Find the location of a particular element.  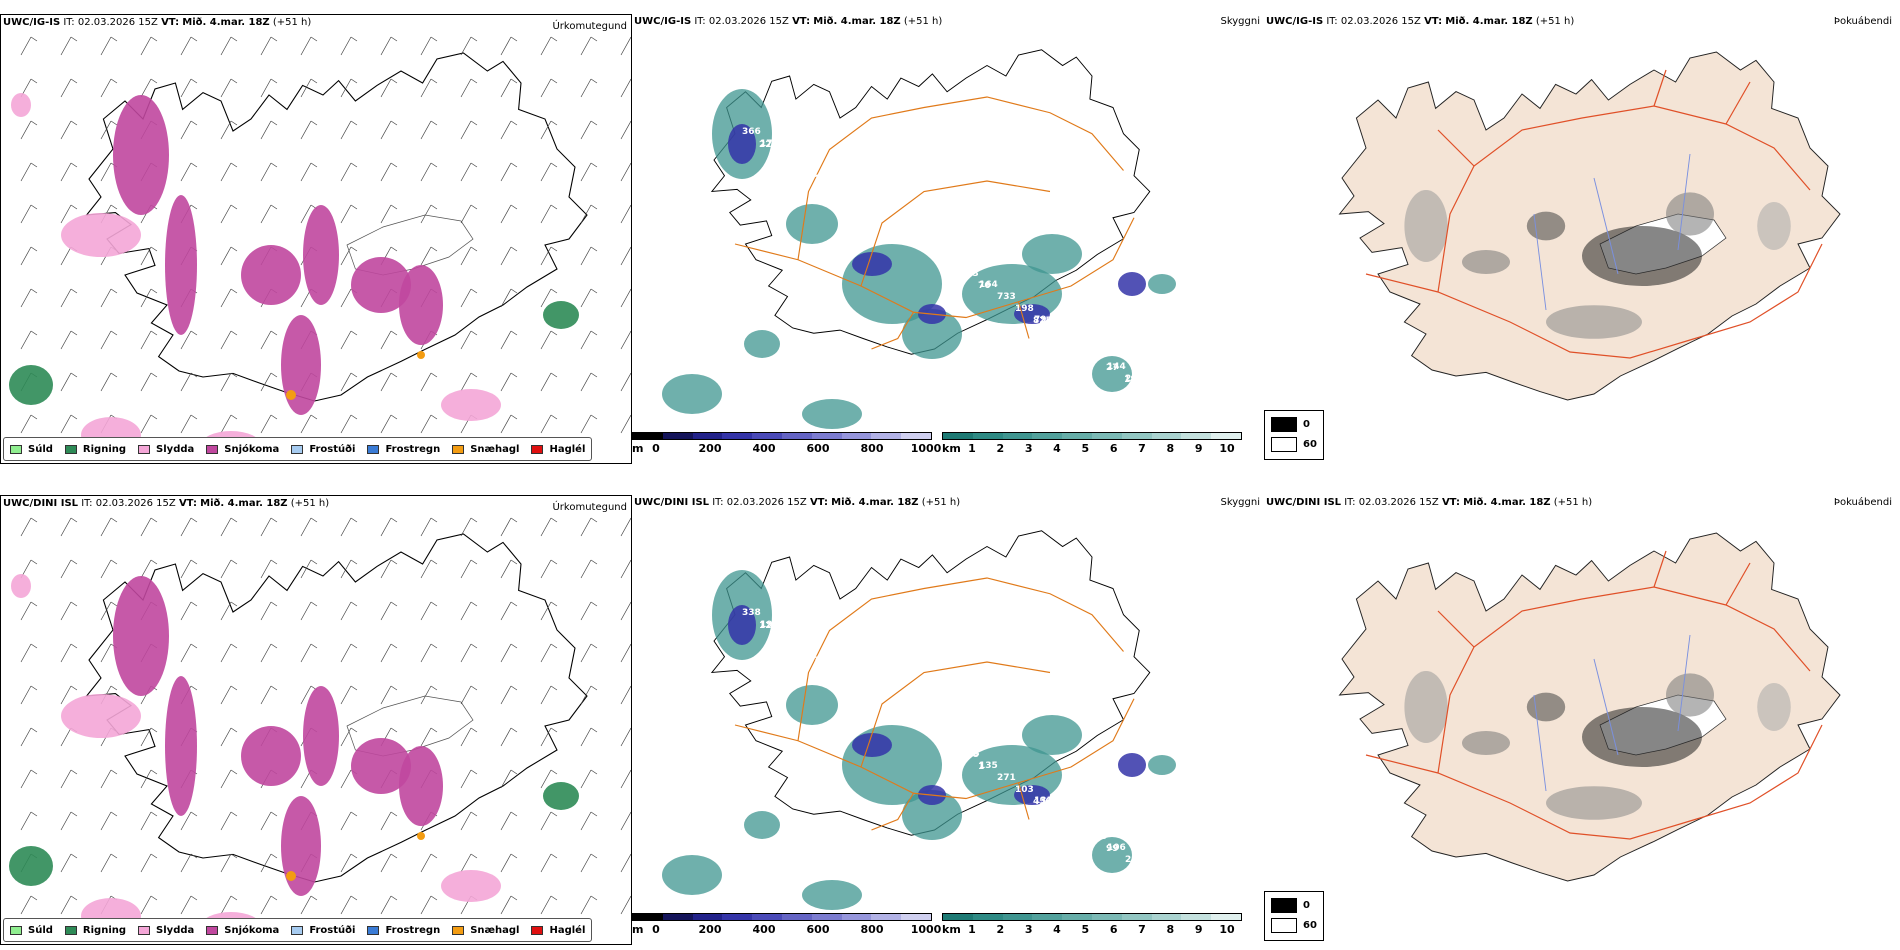

legend-label: Frostúði is located at coordinates (332, 449).